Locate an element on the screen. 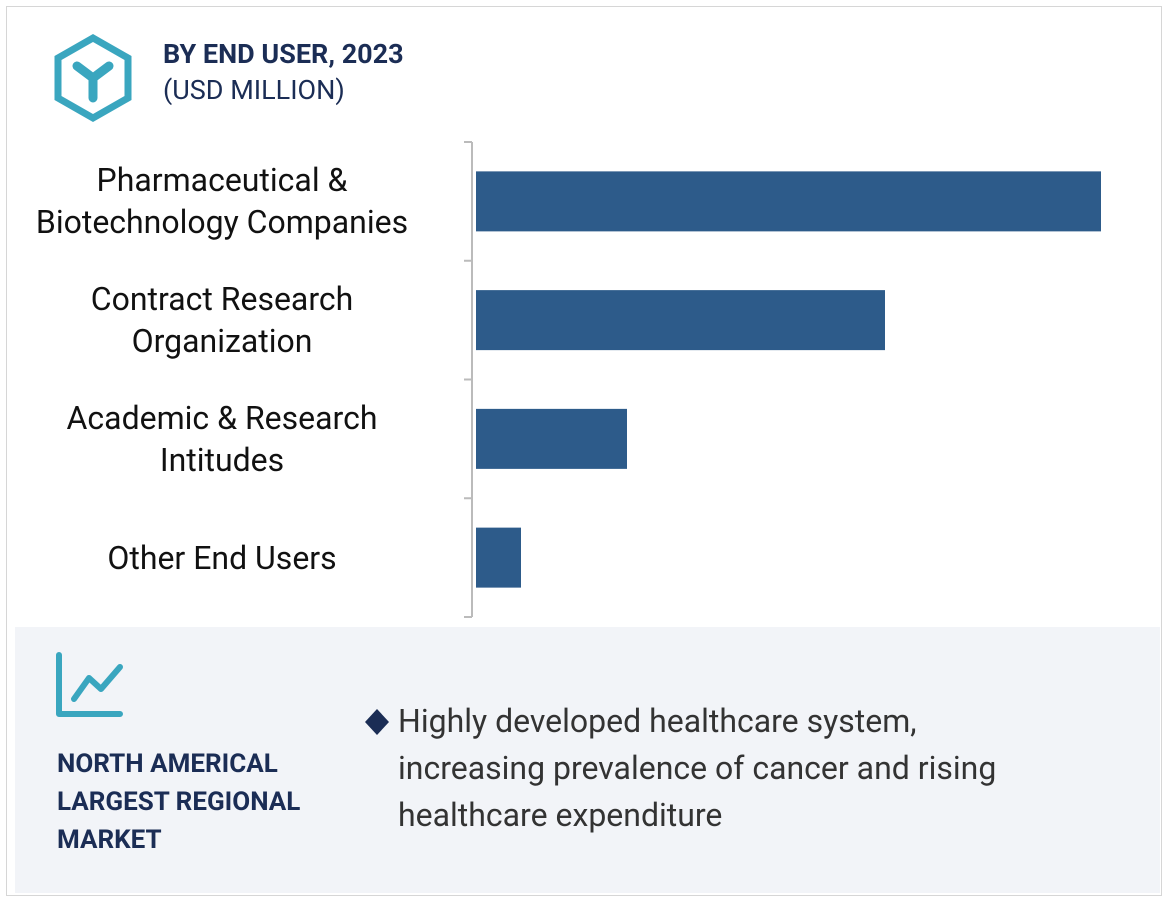 The image size is (1170, 904). chart-title: BY END USER, 2023 is located at coordinates (283, 54).